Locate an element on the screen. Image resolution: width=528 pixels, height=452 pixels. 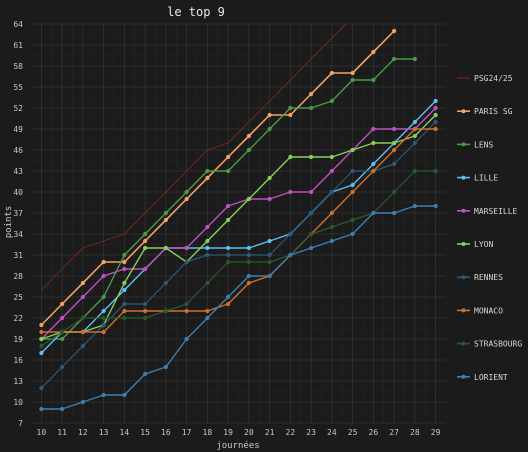
y-tick-label: 22 is located at coordinates (18, 318).